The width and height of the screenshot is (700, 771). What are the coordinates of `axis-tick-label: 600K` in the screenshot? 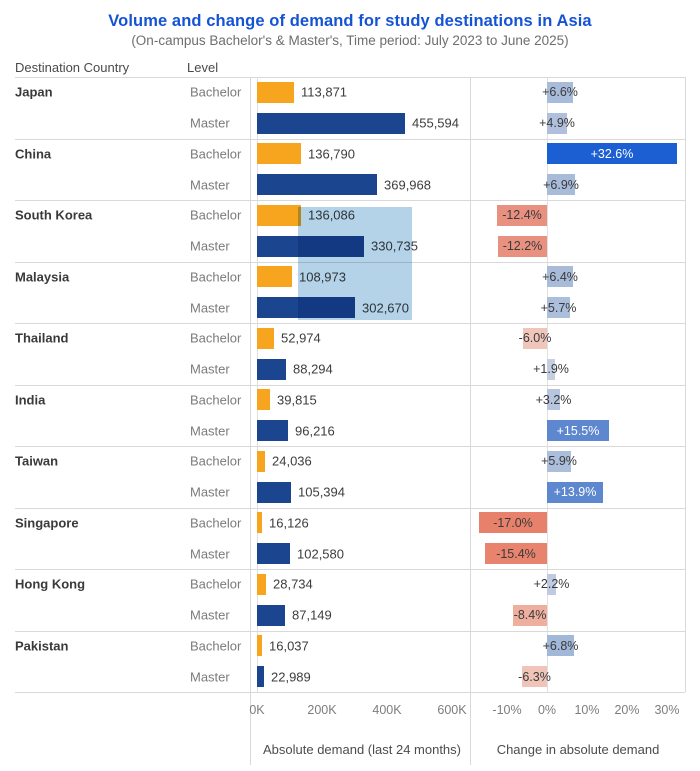 It's located at (452, 710).